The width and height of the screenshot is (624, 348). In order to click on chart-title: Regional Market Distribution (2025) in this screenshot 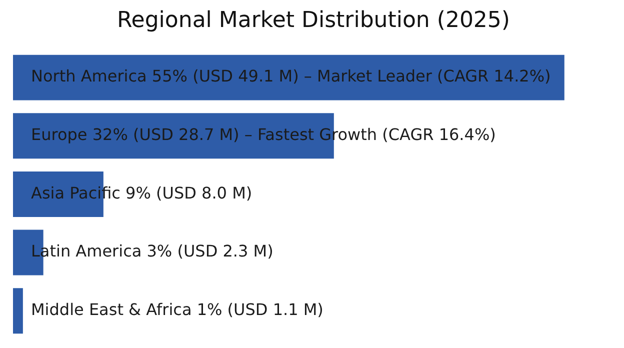, I will do `click(313, 20)`.